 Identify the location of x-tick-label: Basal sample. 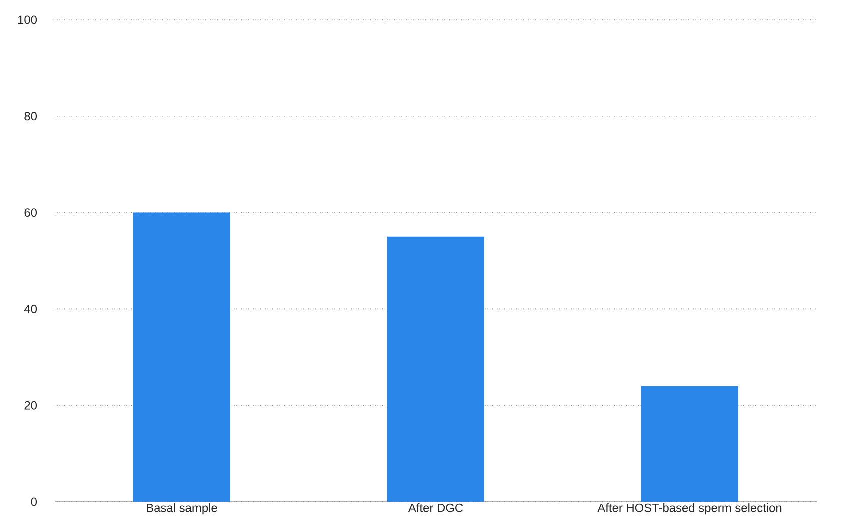
(182, 509).